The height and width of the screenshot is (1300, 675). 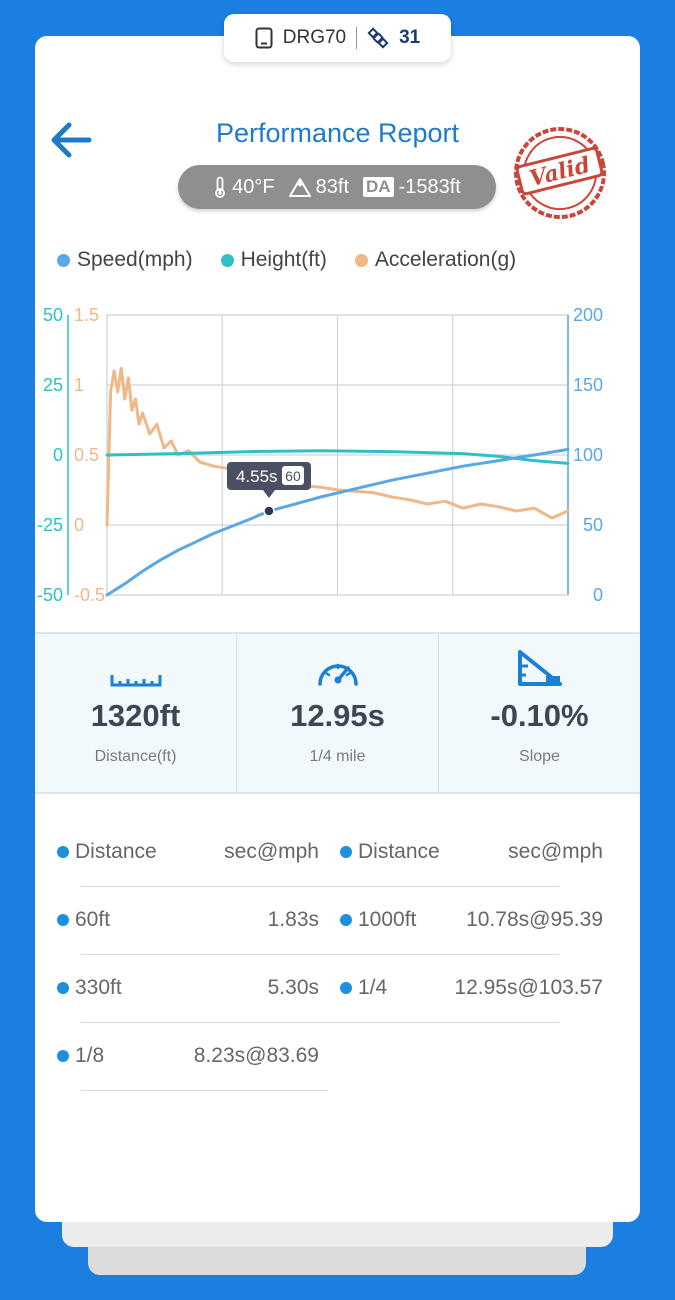 I want to click on legend-speed: Speed(mph), so click(x=125, y=260).